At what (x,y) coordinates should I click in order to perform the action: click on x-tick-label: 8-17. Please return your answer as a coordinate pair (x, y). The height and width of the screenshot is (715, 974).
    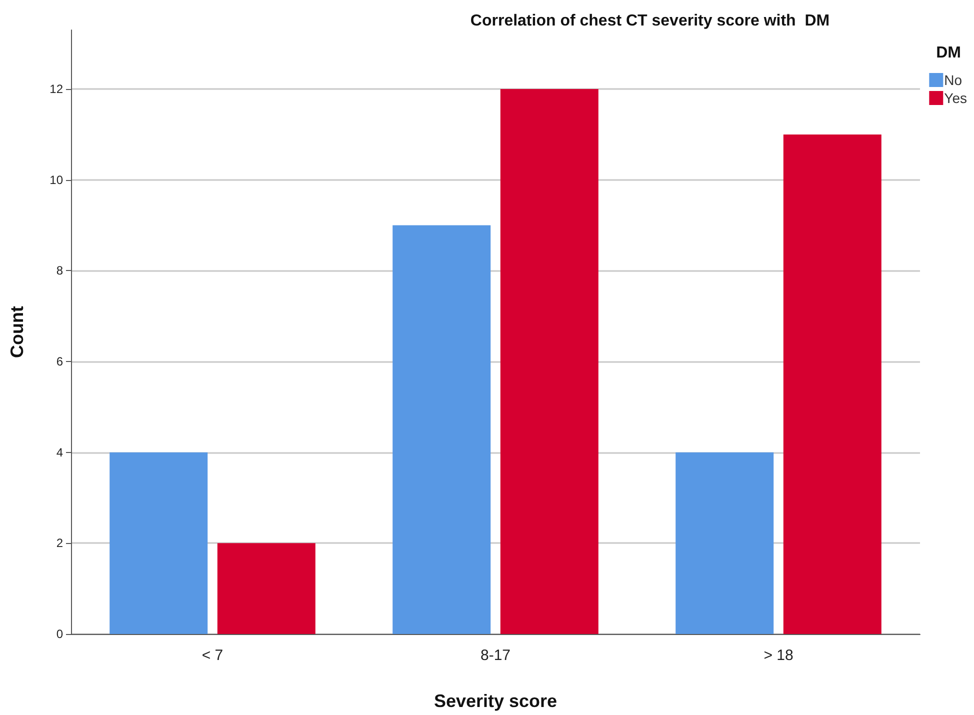
    Looking at the image, I should click on (495, 655).